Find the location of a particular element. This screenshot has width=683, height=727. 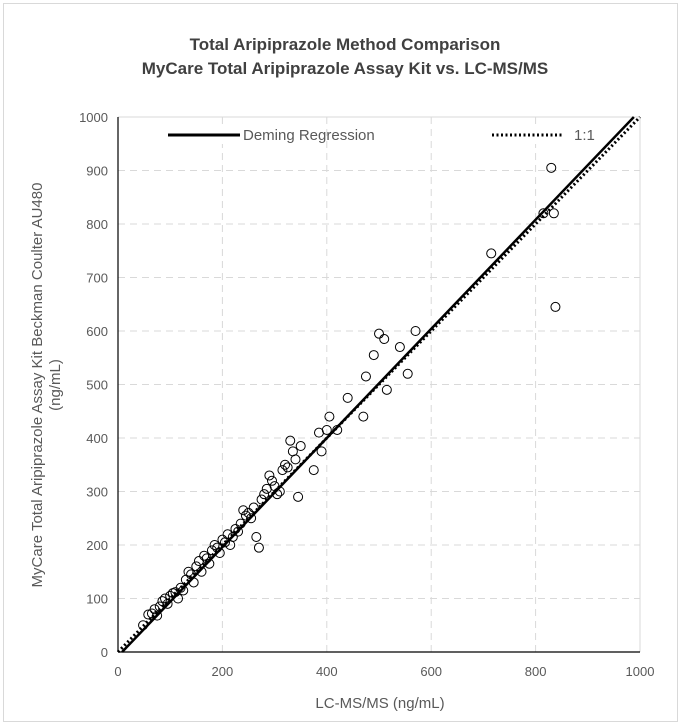

y-tick-label: 400 is located at coordinates (97, 438).